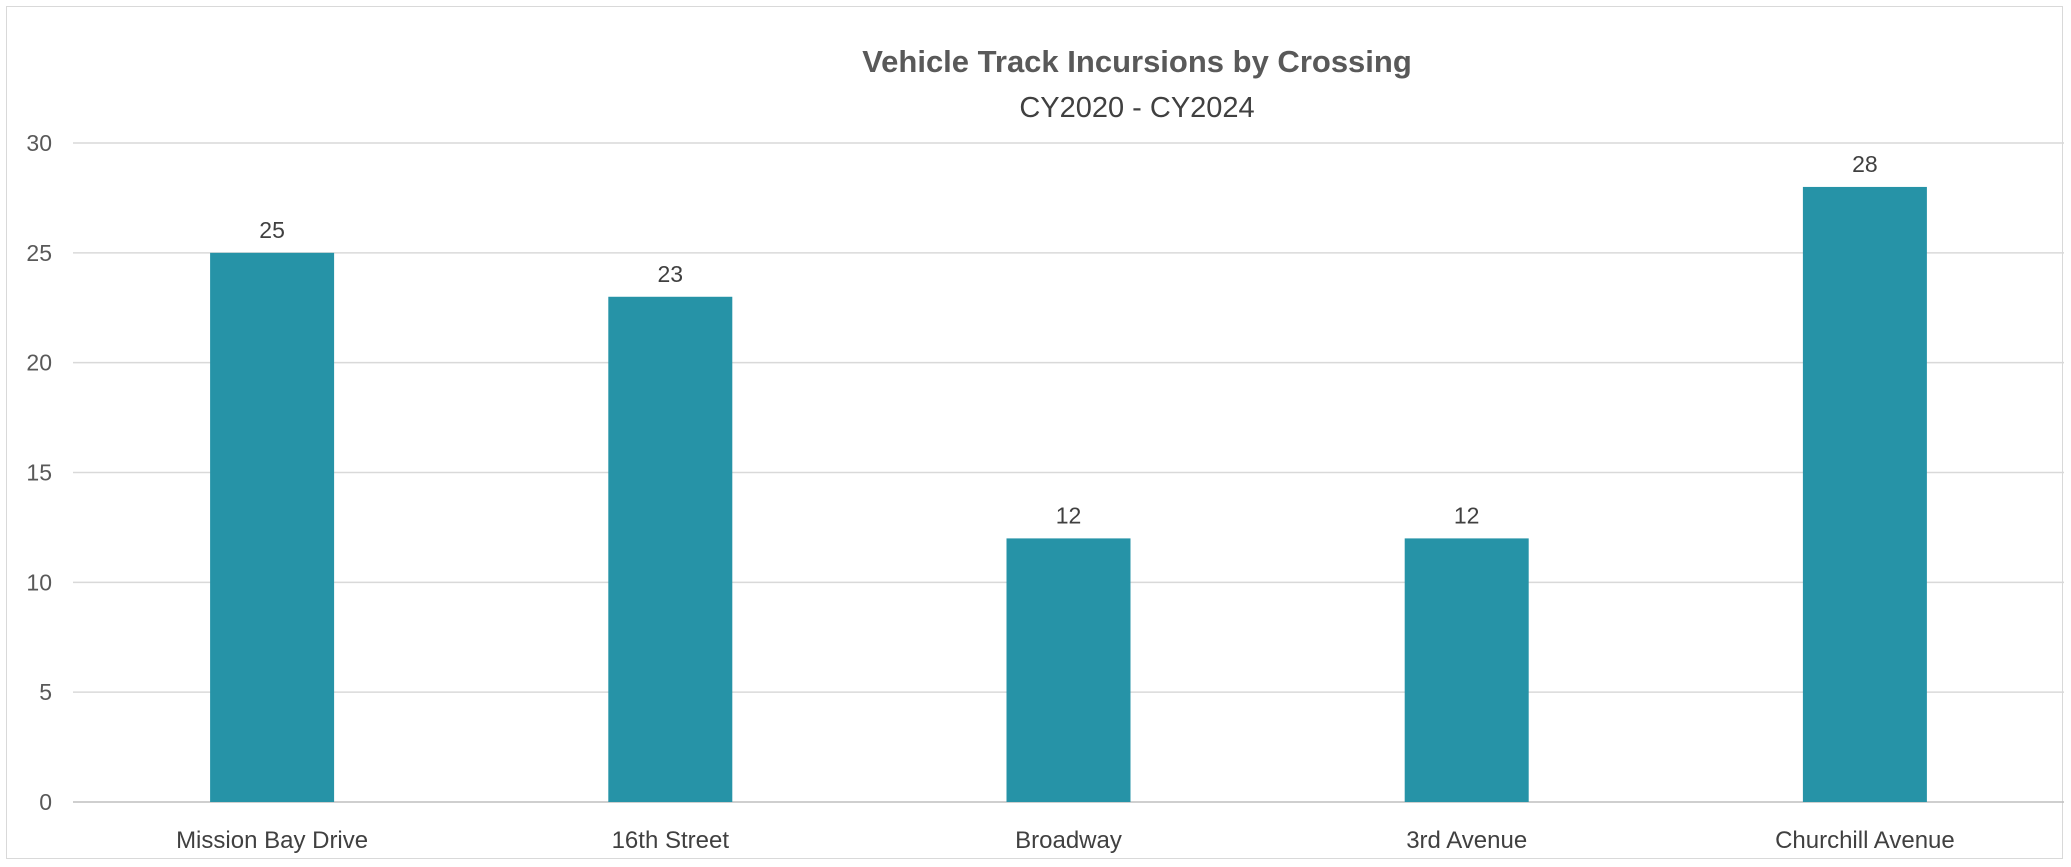  Describe the element at coordinates (1136, 108) in the screenshot. I see `chart-subtitle: CY2020 - CY2024` at that location.